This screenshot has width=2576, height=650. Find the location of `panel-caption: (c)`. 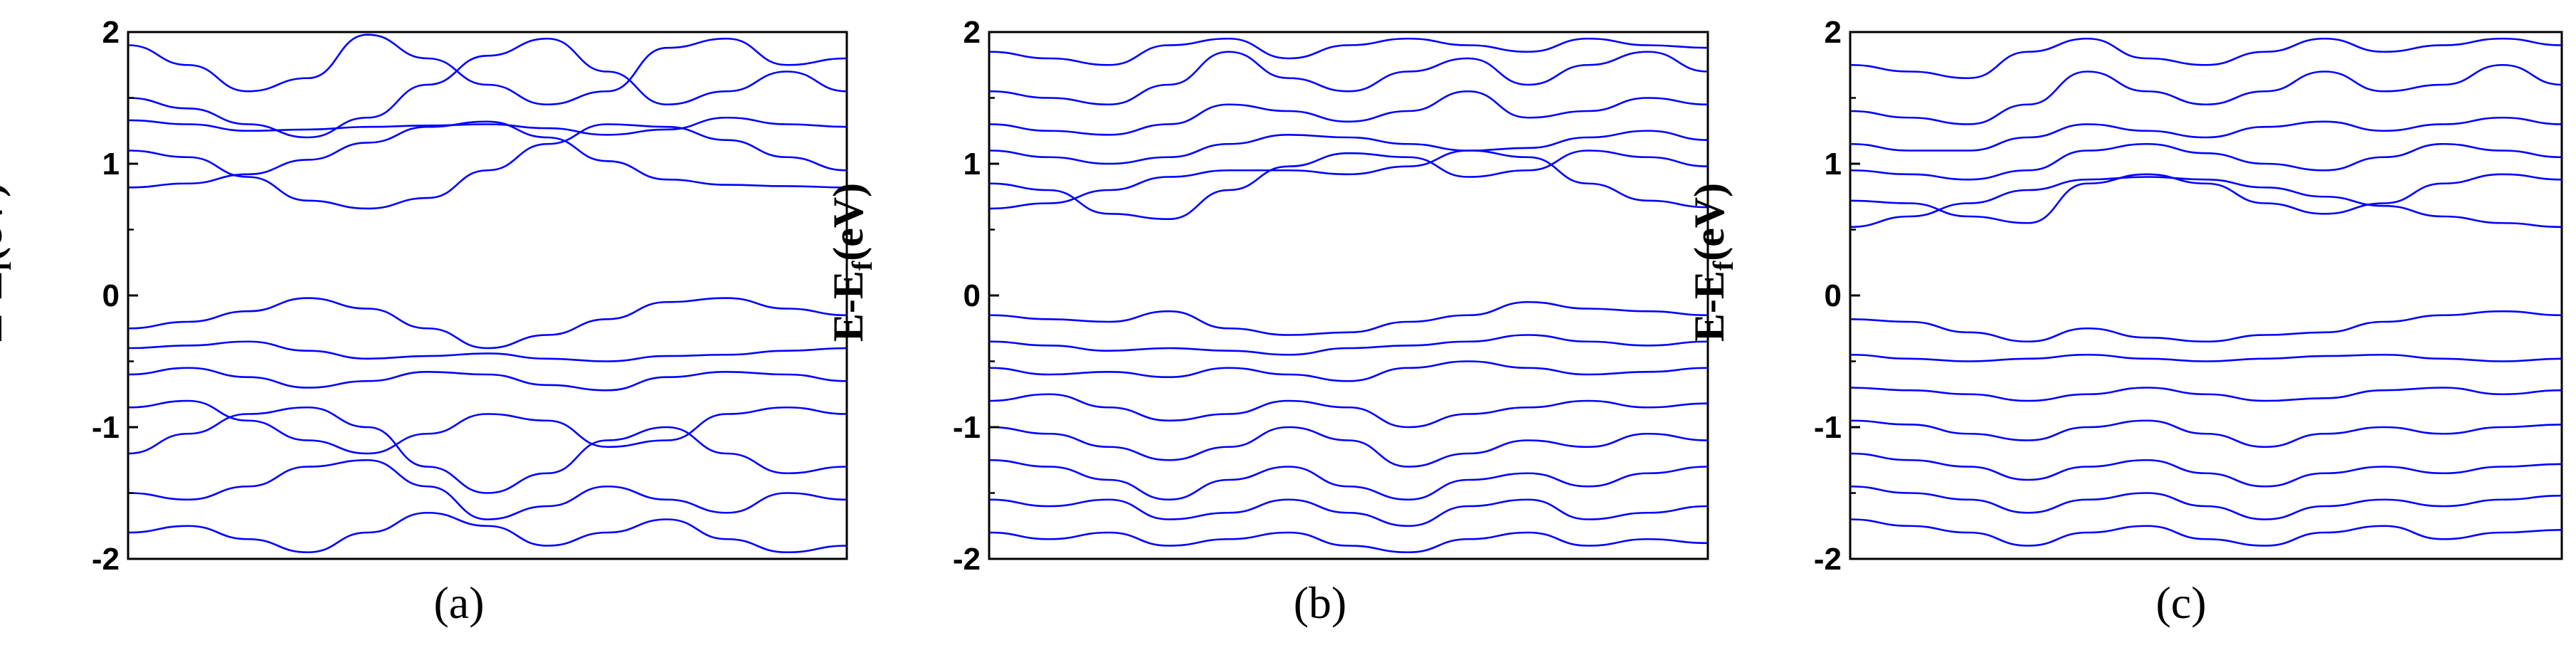

panel-caption: (c) is located at coordinates (2181, 602).